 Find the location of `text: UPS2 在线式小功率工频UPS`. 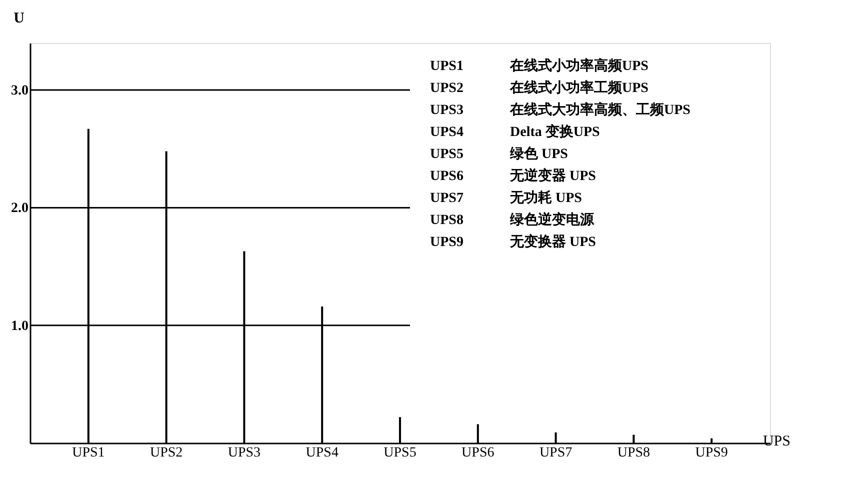

text: UPS2 在线式小功率工频UPS is located at coordinates (539, 88).